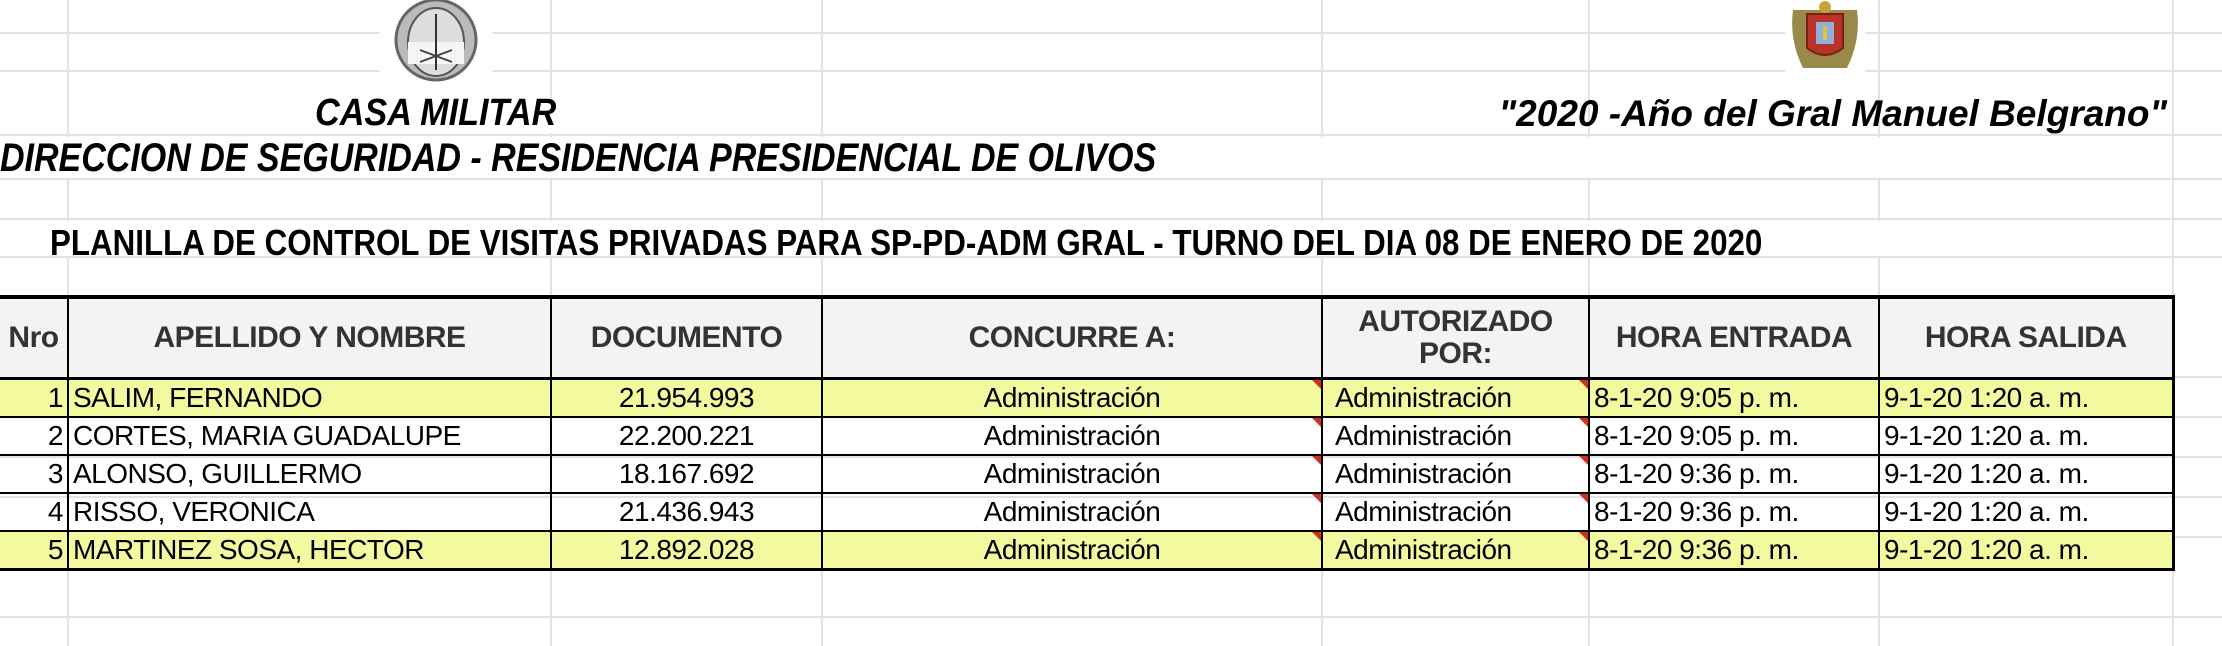  What do you see at coordinates (1734, 337) in the screenshot?
I see `col-header-entrada: HORA ENTRADA` at bounding box center [1734, 337].